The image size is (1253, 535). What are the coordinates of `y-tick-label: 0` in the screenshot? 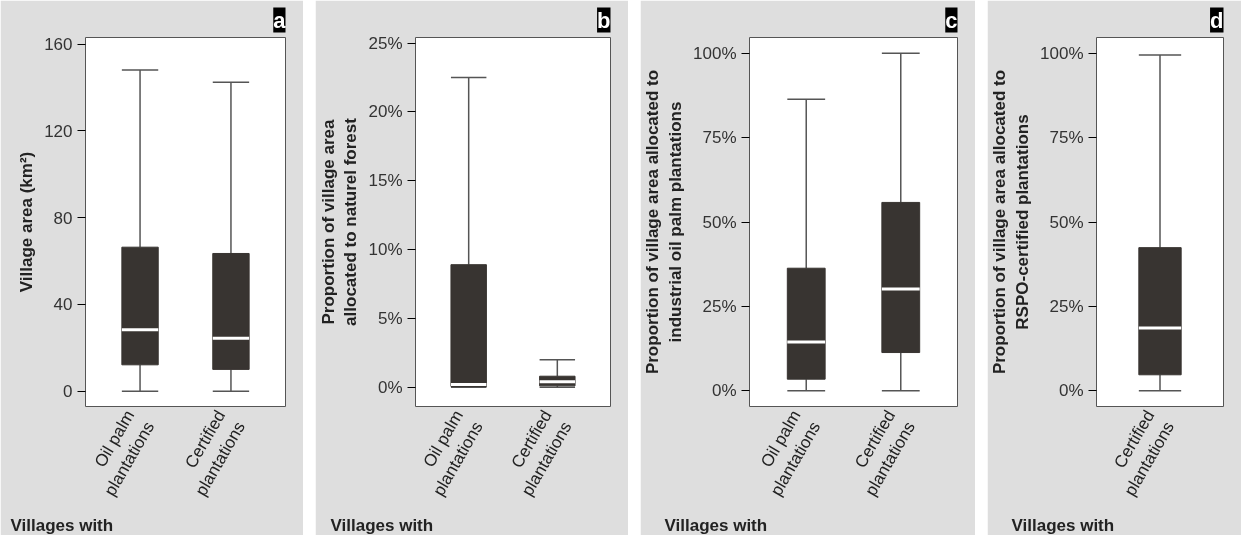 It's located at (68, 392).